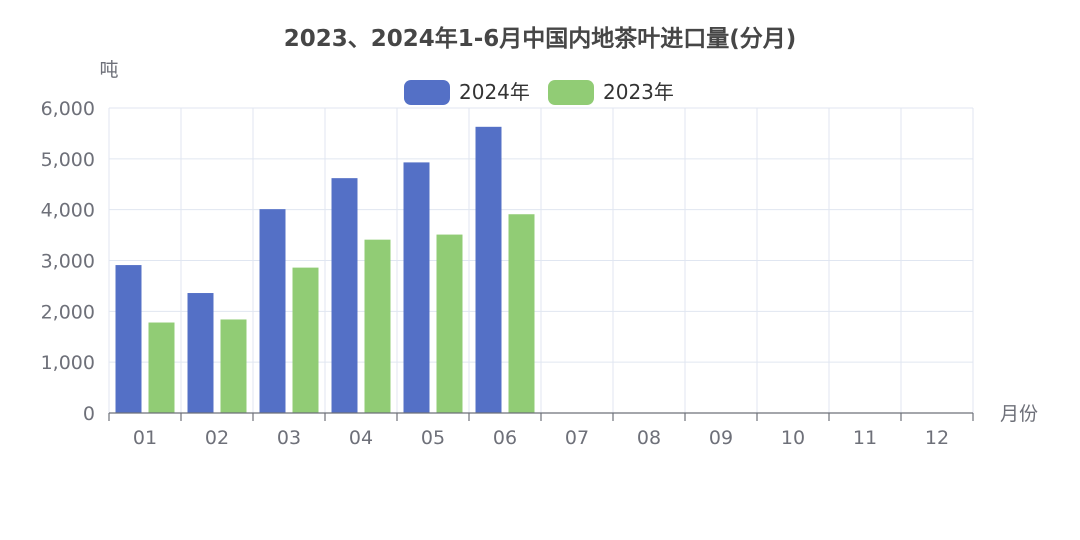 The width and height of the screenshot is (1080, 540). I want to click on x-tick-label: 08, so click(649, 438).